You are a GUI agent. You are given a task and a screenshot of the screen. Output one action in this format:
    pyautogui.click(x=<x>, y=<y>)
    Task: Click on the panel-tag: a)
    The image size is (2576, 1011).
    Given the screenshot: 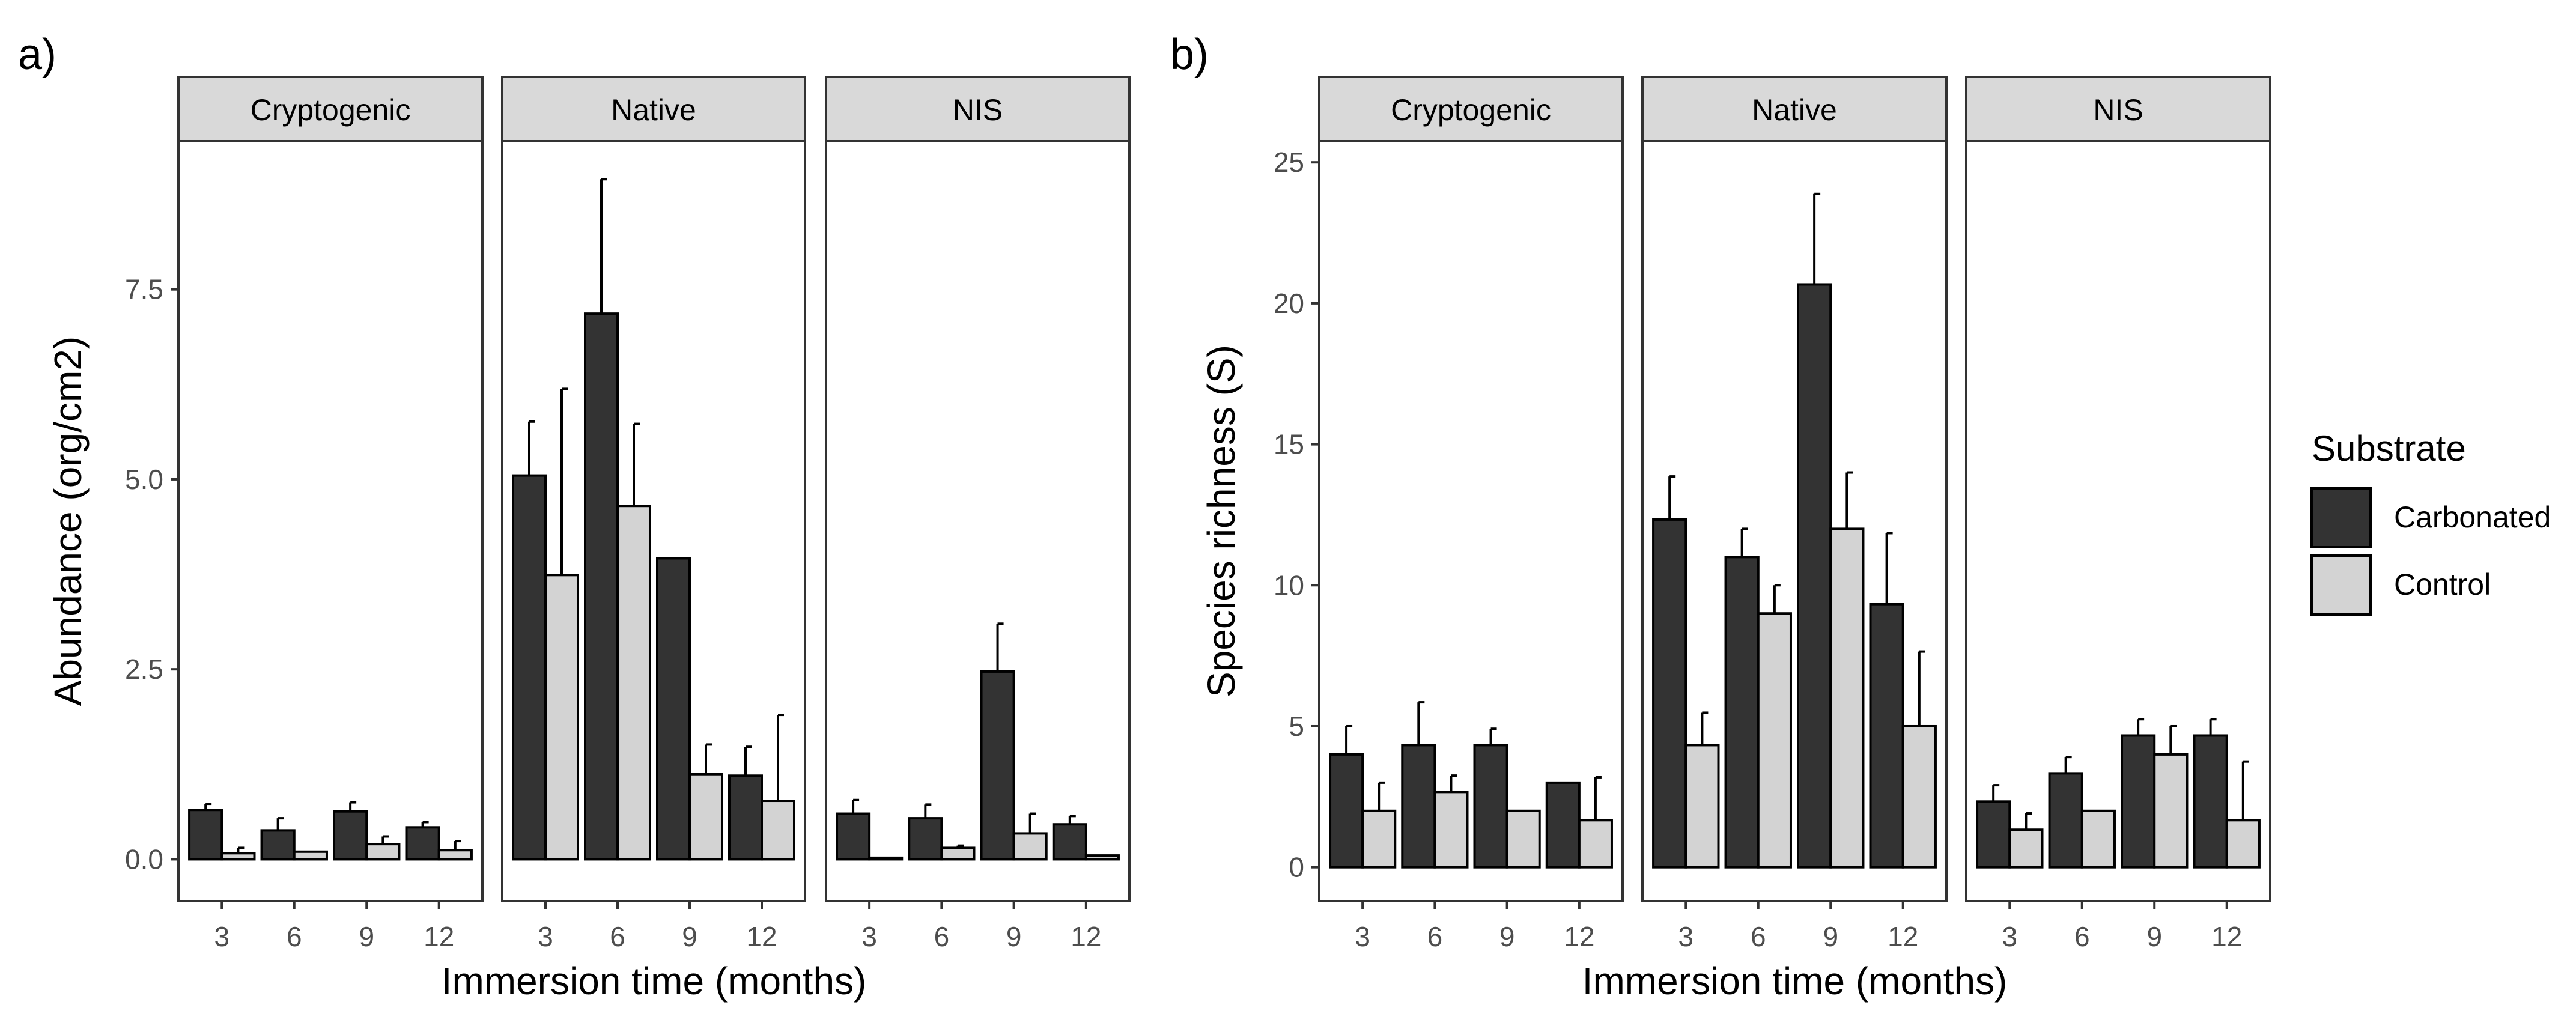 What is the action you would take?
    pyautogui.click(x=37, y=55)
    